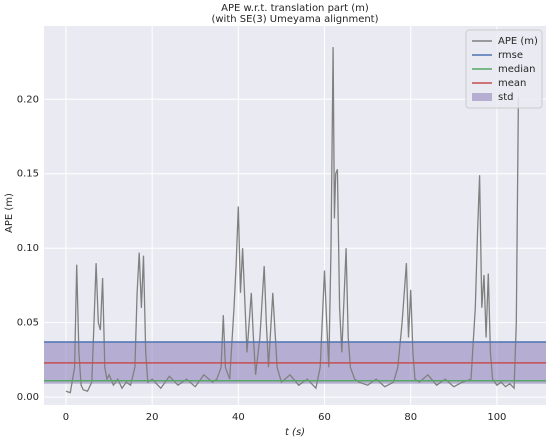 This screenshot has width=550, height=441. I want to click on legend-label: median, so click(517, 69).